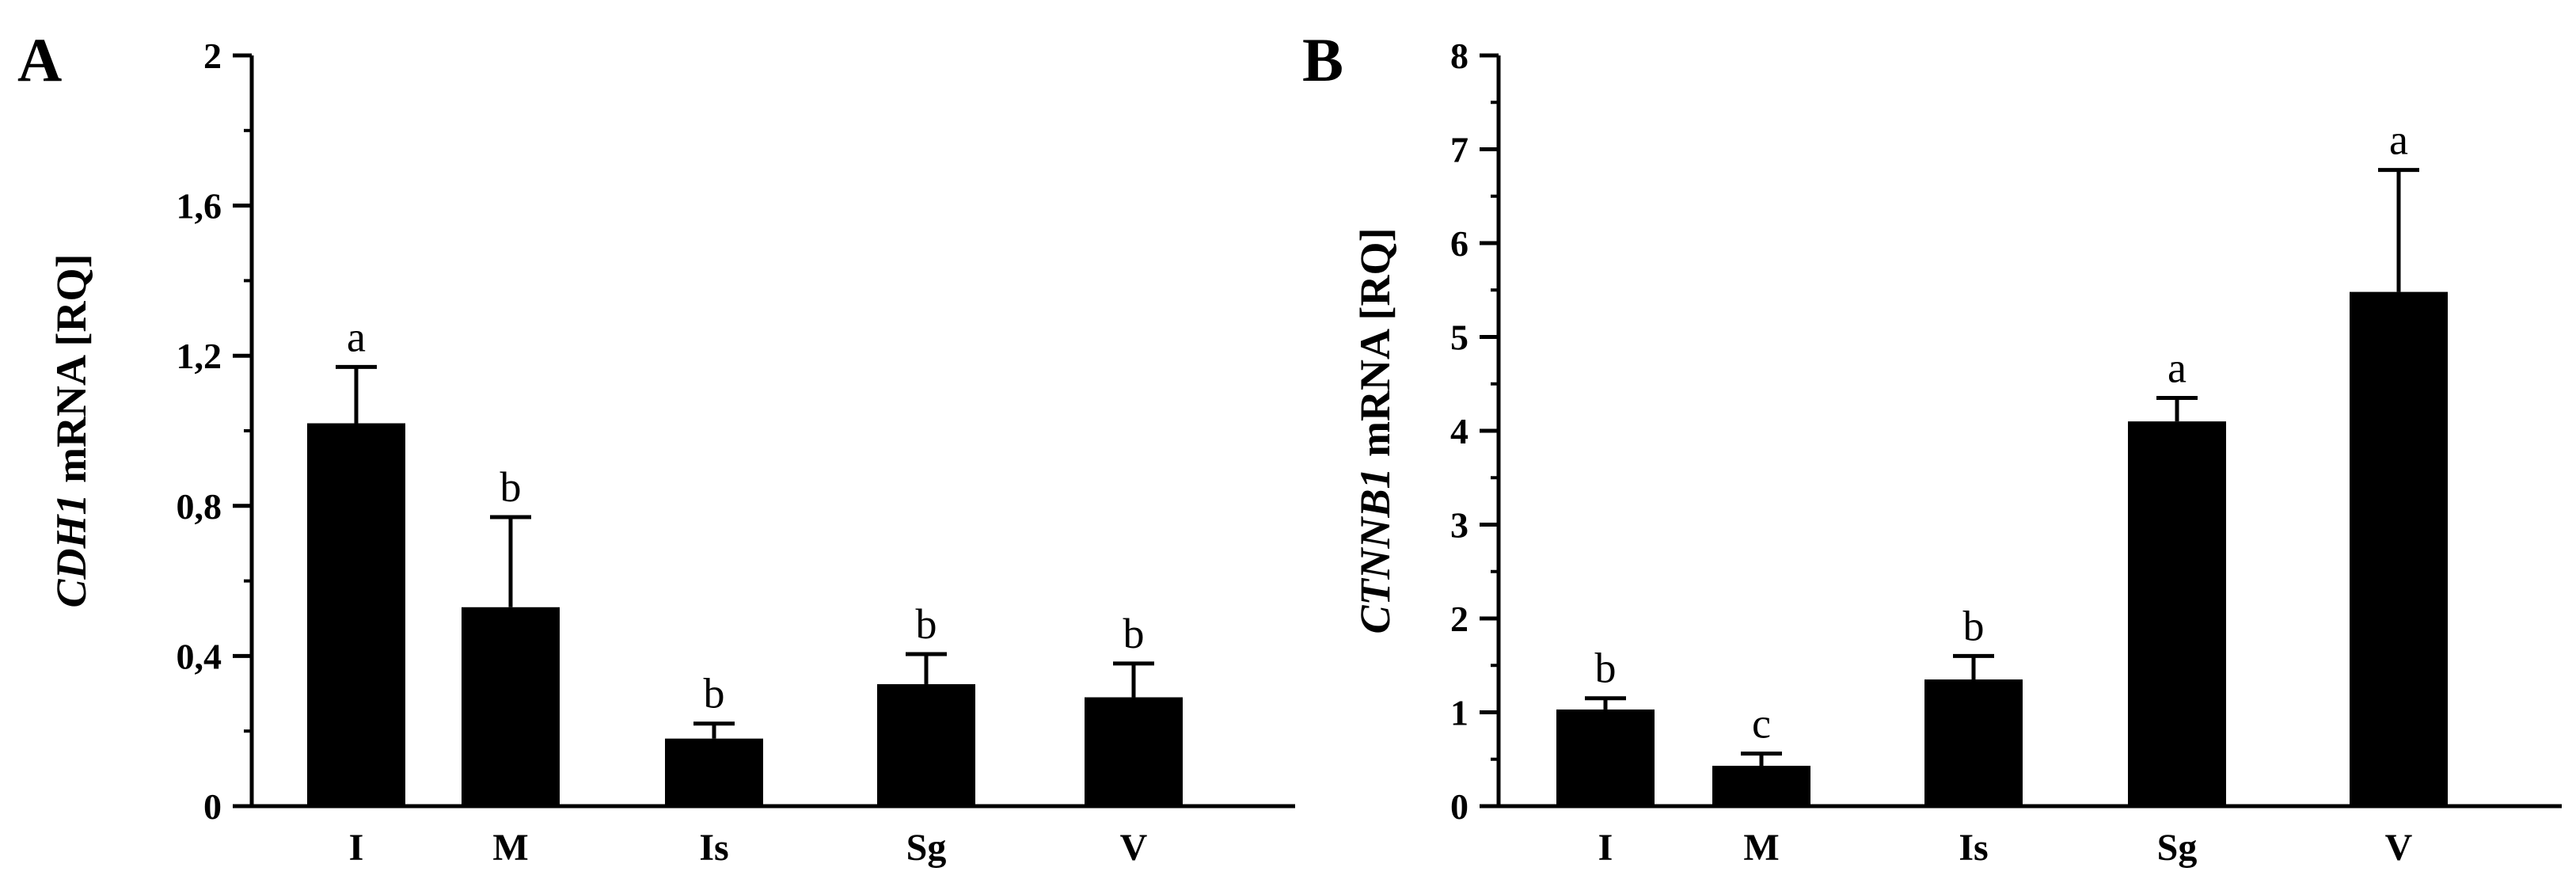 This screenshot has width=2576, height=879. I want to click on y-tick-label: 1,2, so click(199, 356).